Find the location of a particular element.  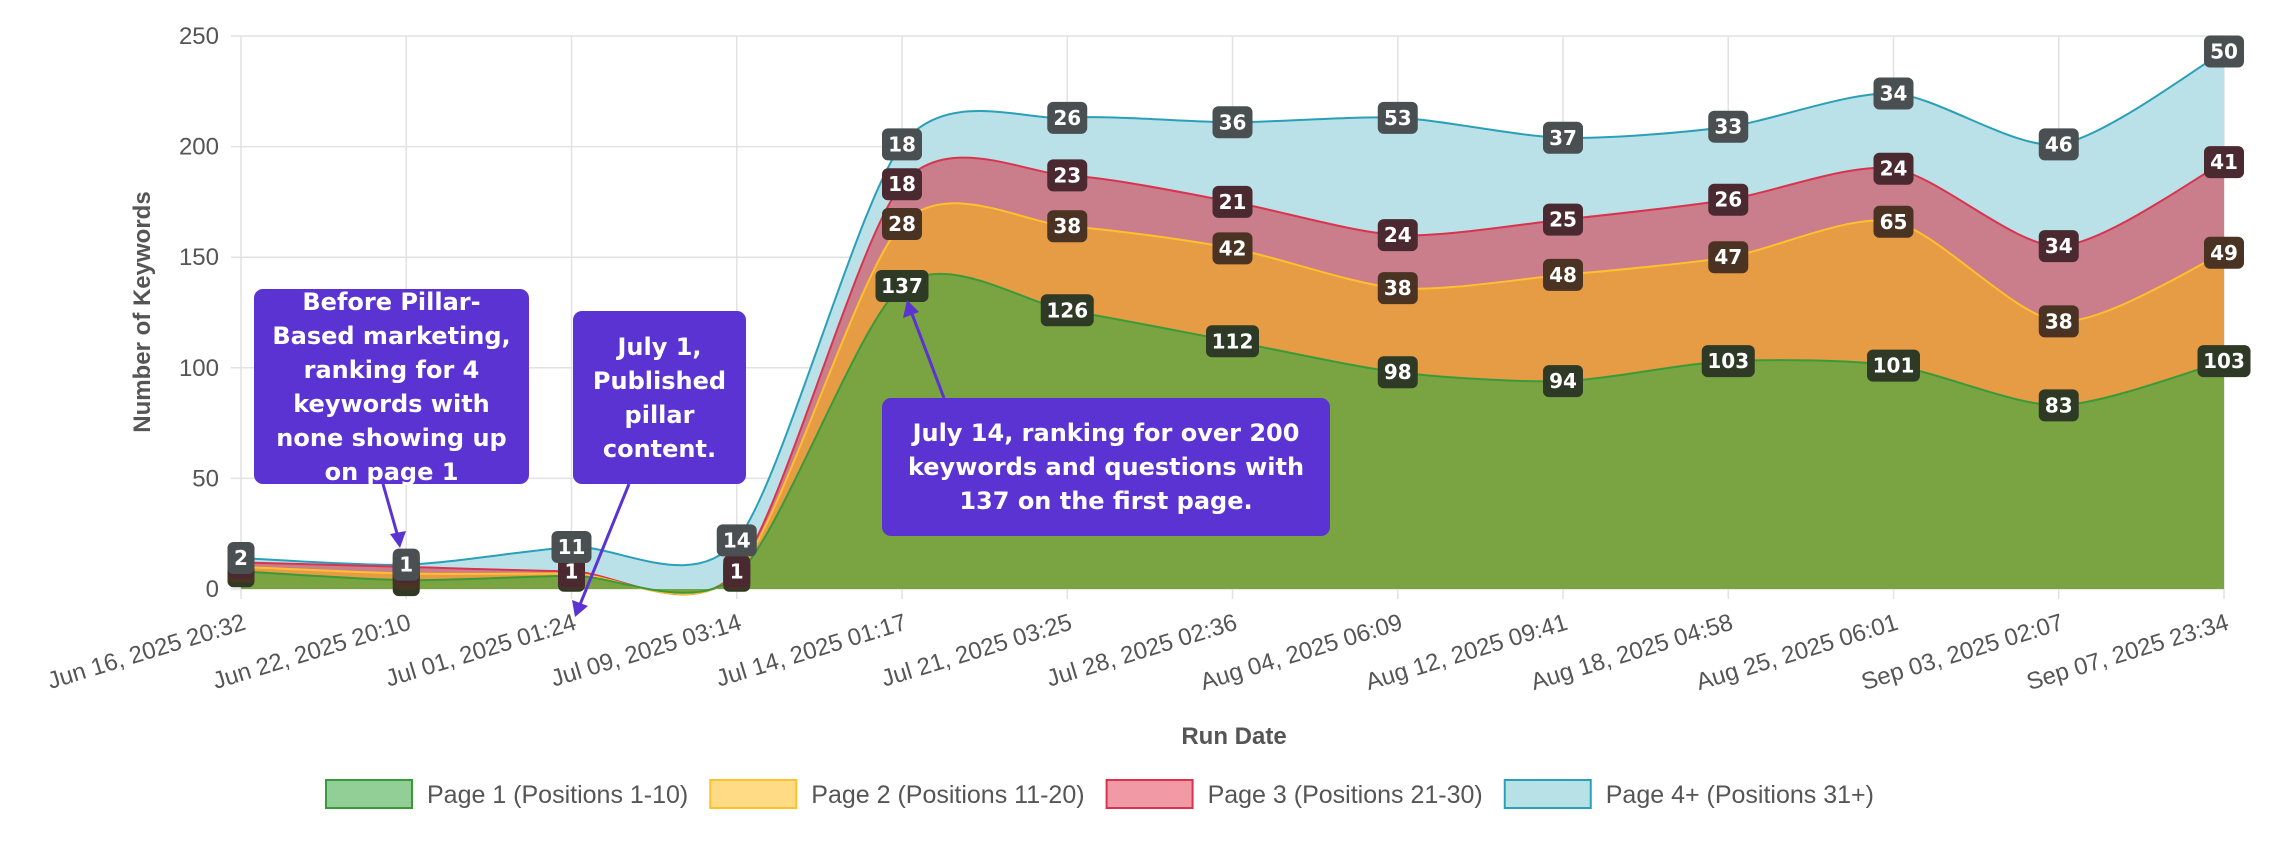

data-label: 41 is located at coordinates (2224, 162).